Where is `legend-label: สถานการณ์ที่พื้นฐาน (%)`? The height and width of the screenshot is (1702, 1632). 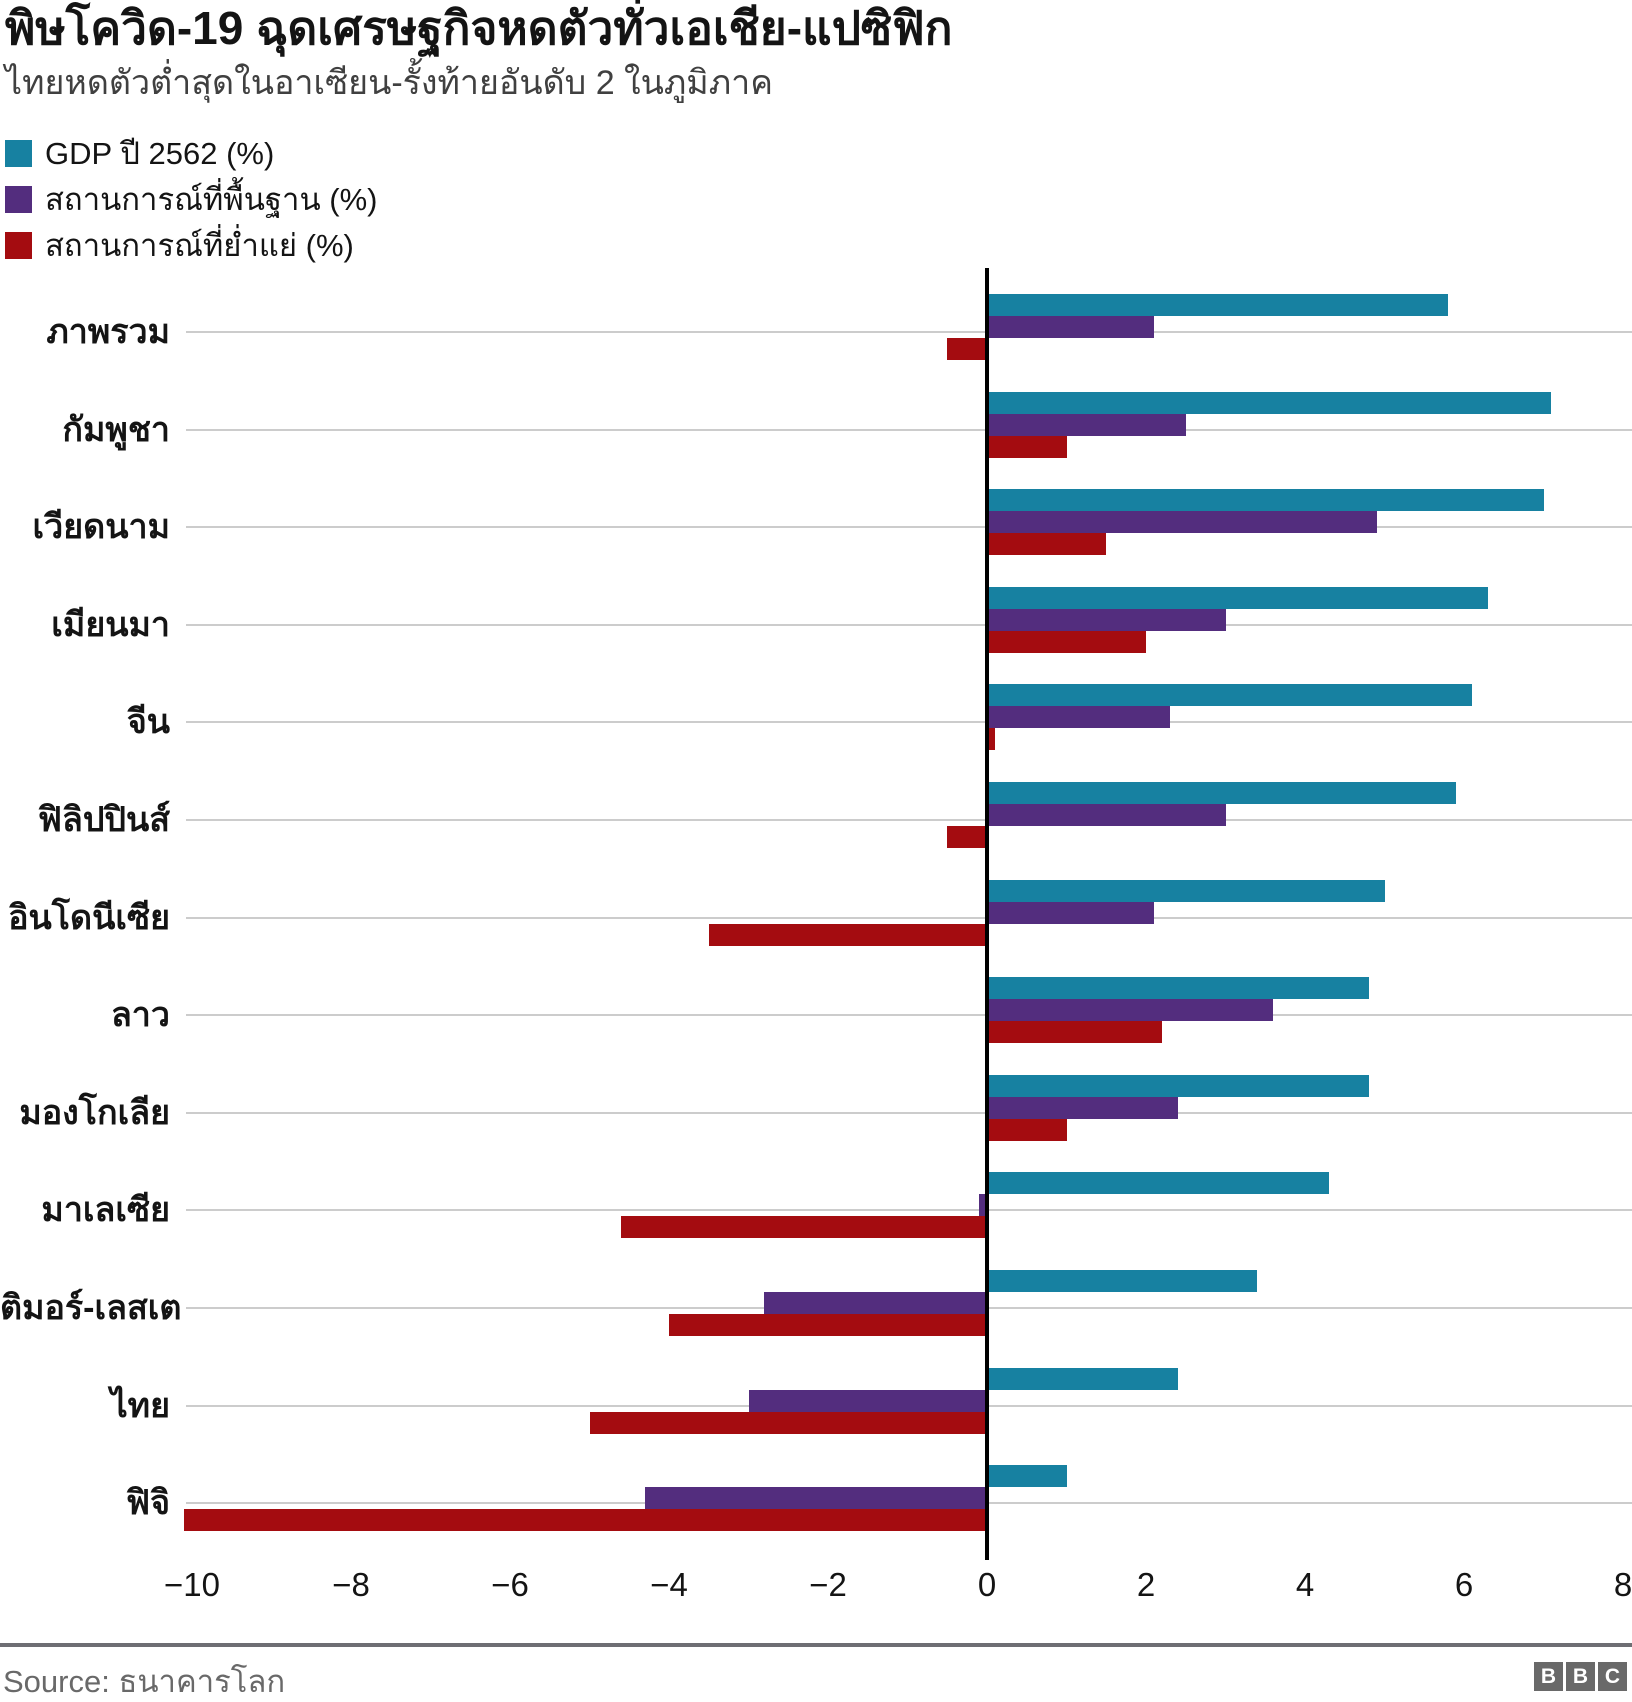
legend-label: สถานการณ์ที่พื้นฐาน (%) is located at coordinates (211, 199).